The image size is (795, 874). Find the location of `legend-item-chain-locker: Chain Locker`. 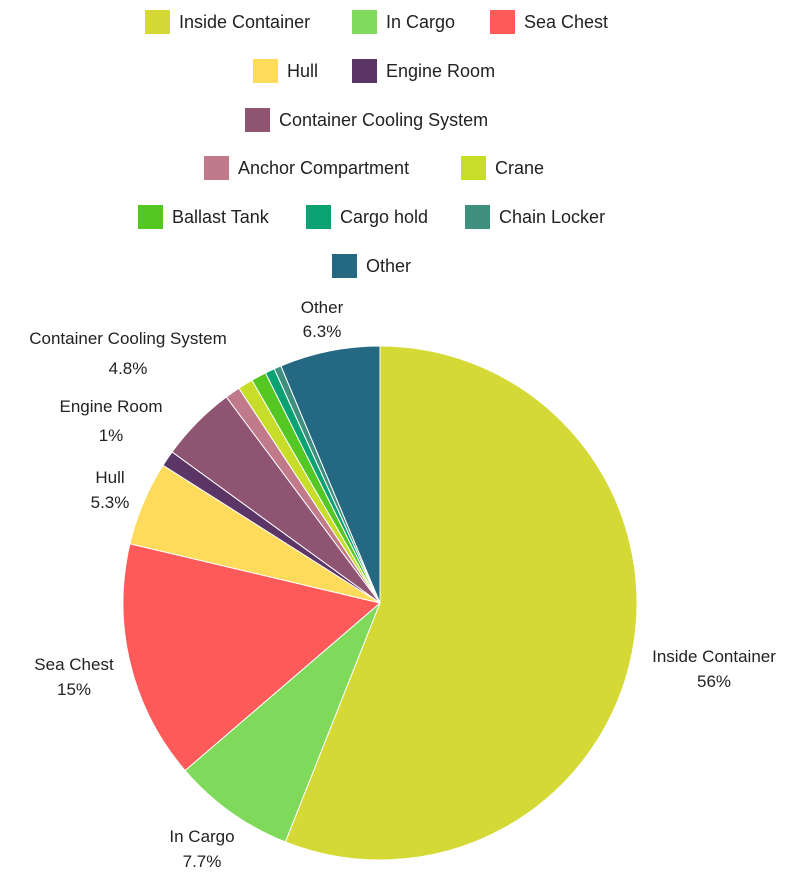

legend-item-chain-locker: Chain Locker is located at coordinates (535, 217).